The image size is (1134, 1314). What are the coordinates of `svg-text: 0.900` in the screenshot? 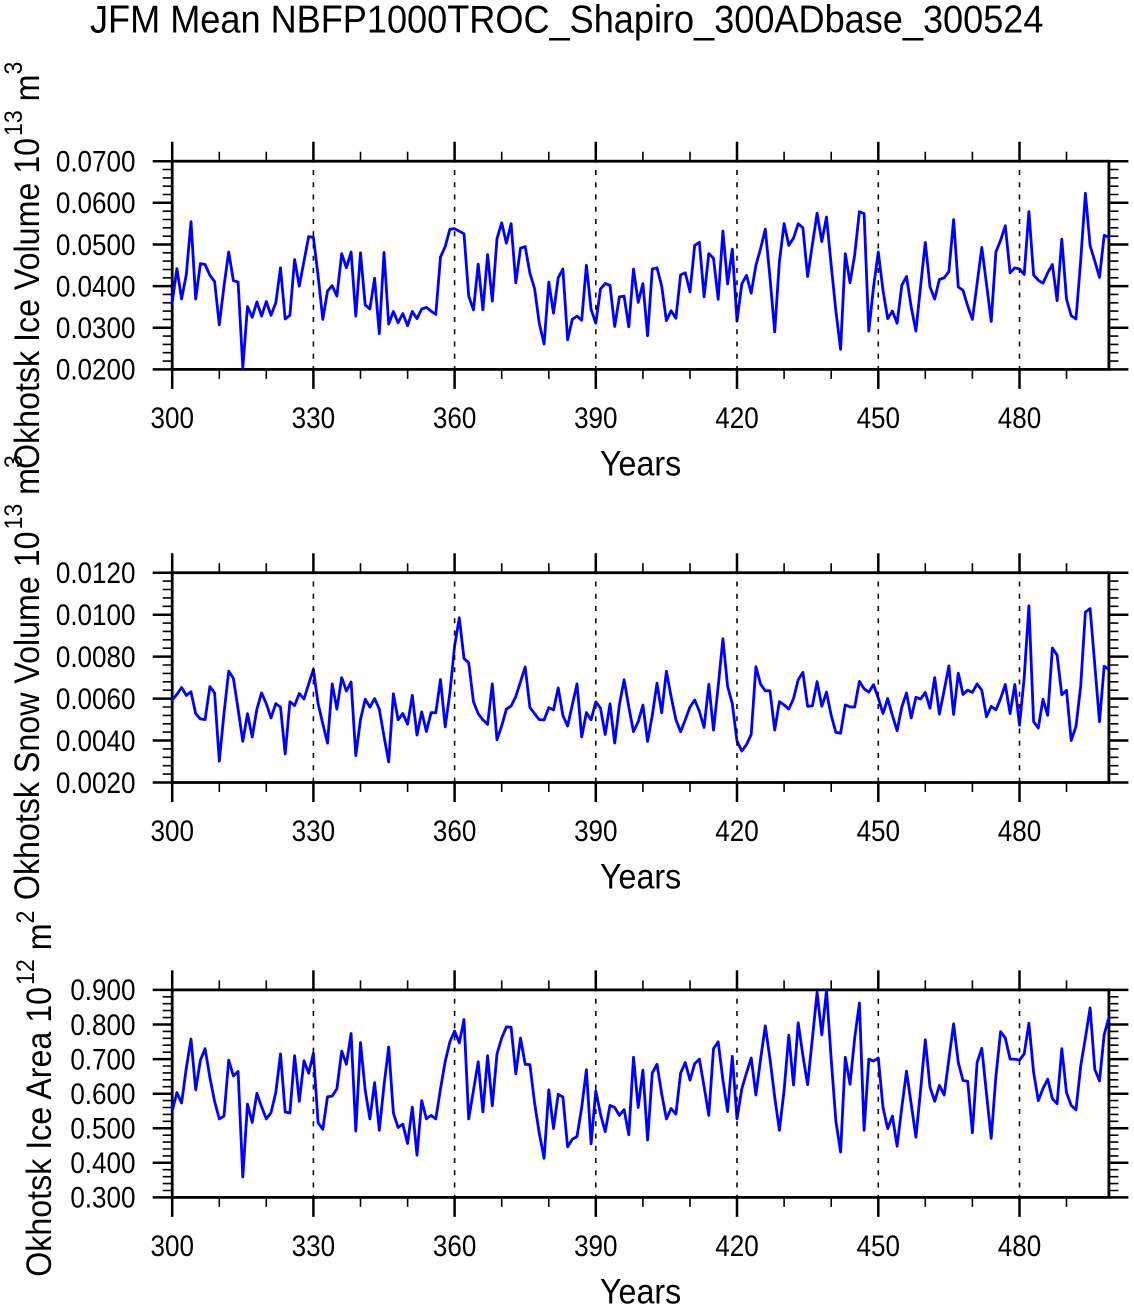 It's located at (102, 990).